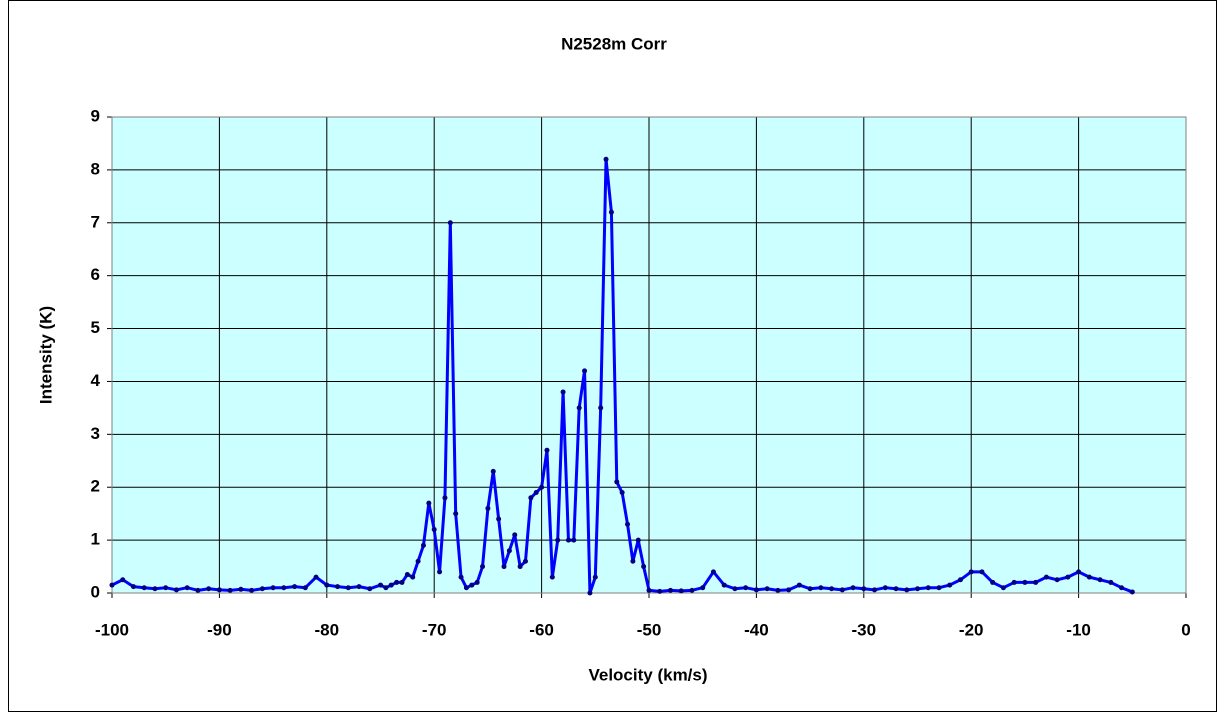 The width and height of the screenshot is (1225, 722). What do you see at coordinates (95, 115) in the screenshot?
I see `y-tick-label: 9` at bounding box center [95, 115].